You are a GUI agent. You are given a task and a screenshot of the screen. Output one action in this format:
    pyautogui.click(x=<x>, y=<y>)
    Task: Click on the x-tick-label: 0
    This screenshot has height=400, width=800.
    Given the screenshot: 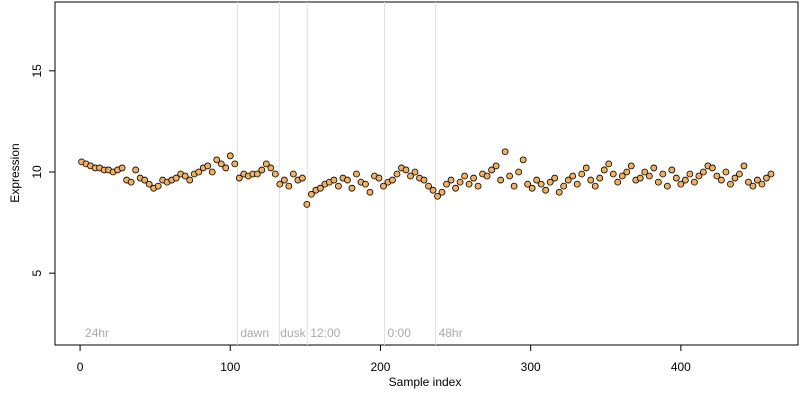 What is the action you would take?
    pyautogui.click(x=80, y=367)
    